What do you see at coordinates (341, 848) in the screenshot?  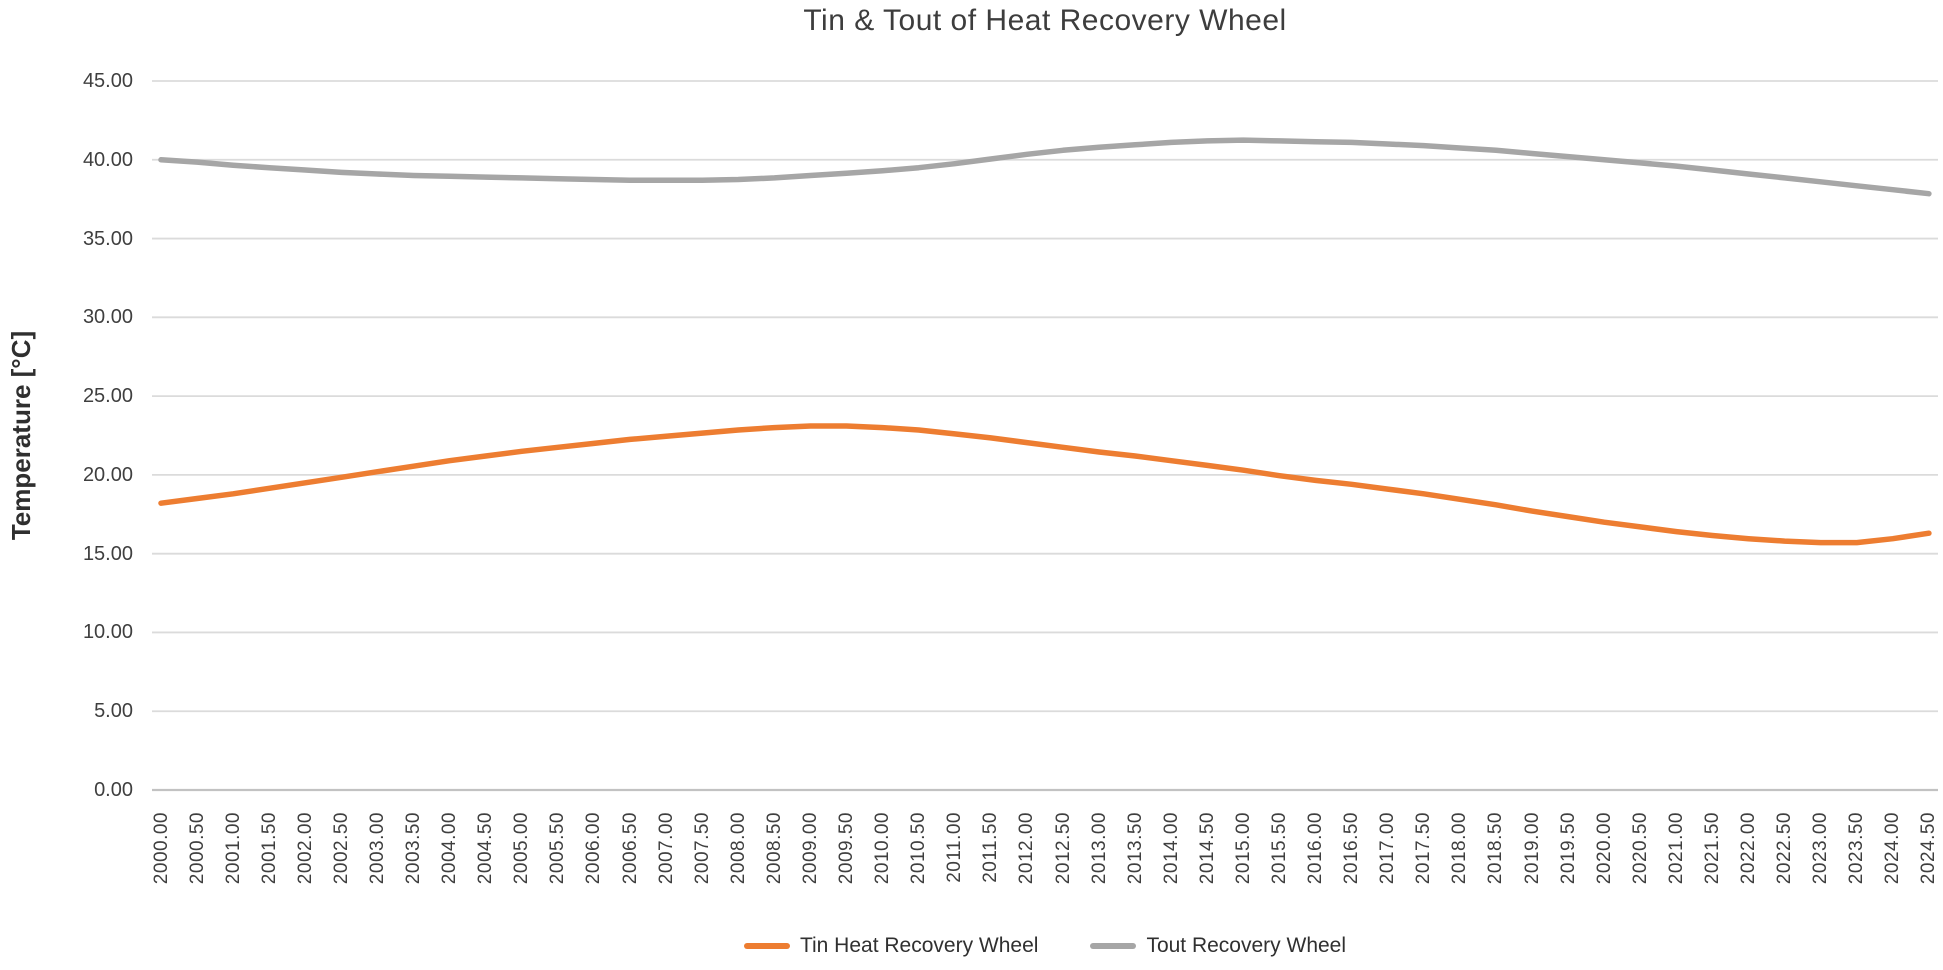 I see `x-tick-label: 2002.50` at bounding box center [341, 848].